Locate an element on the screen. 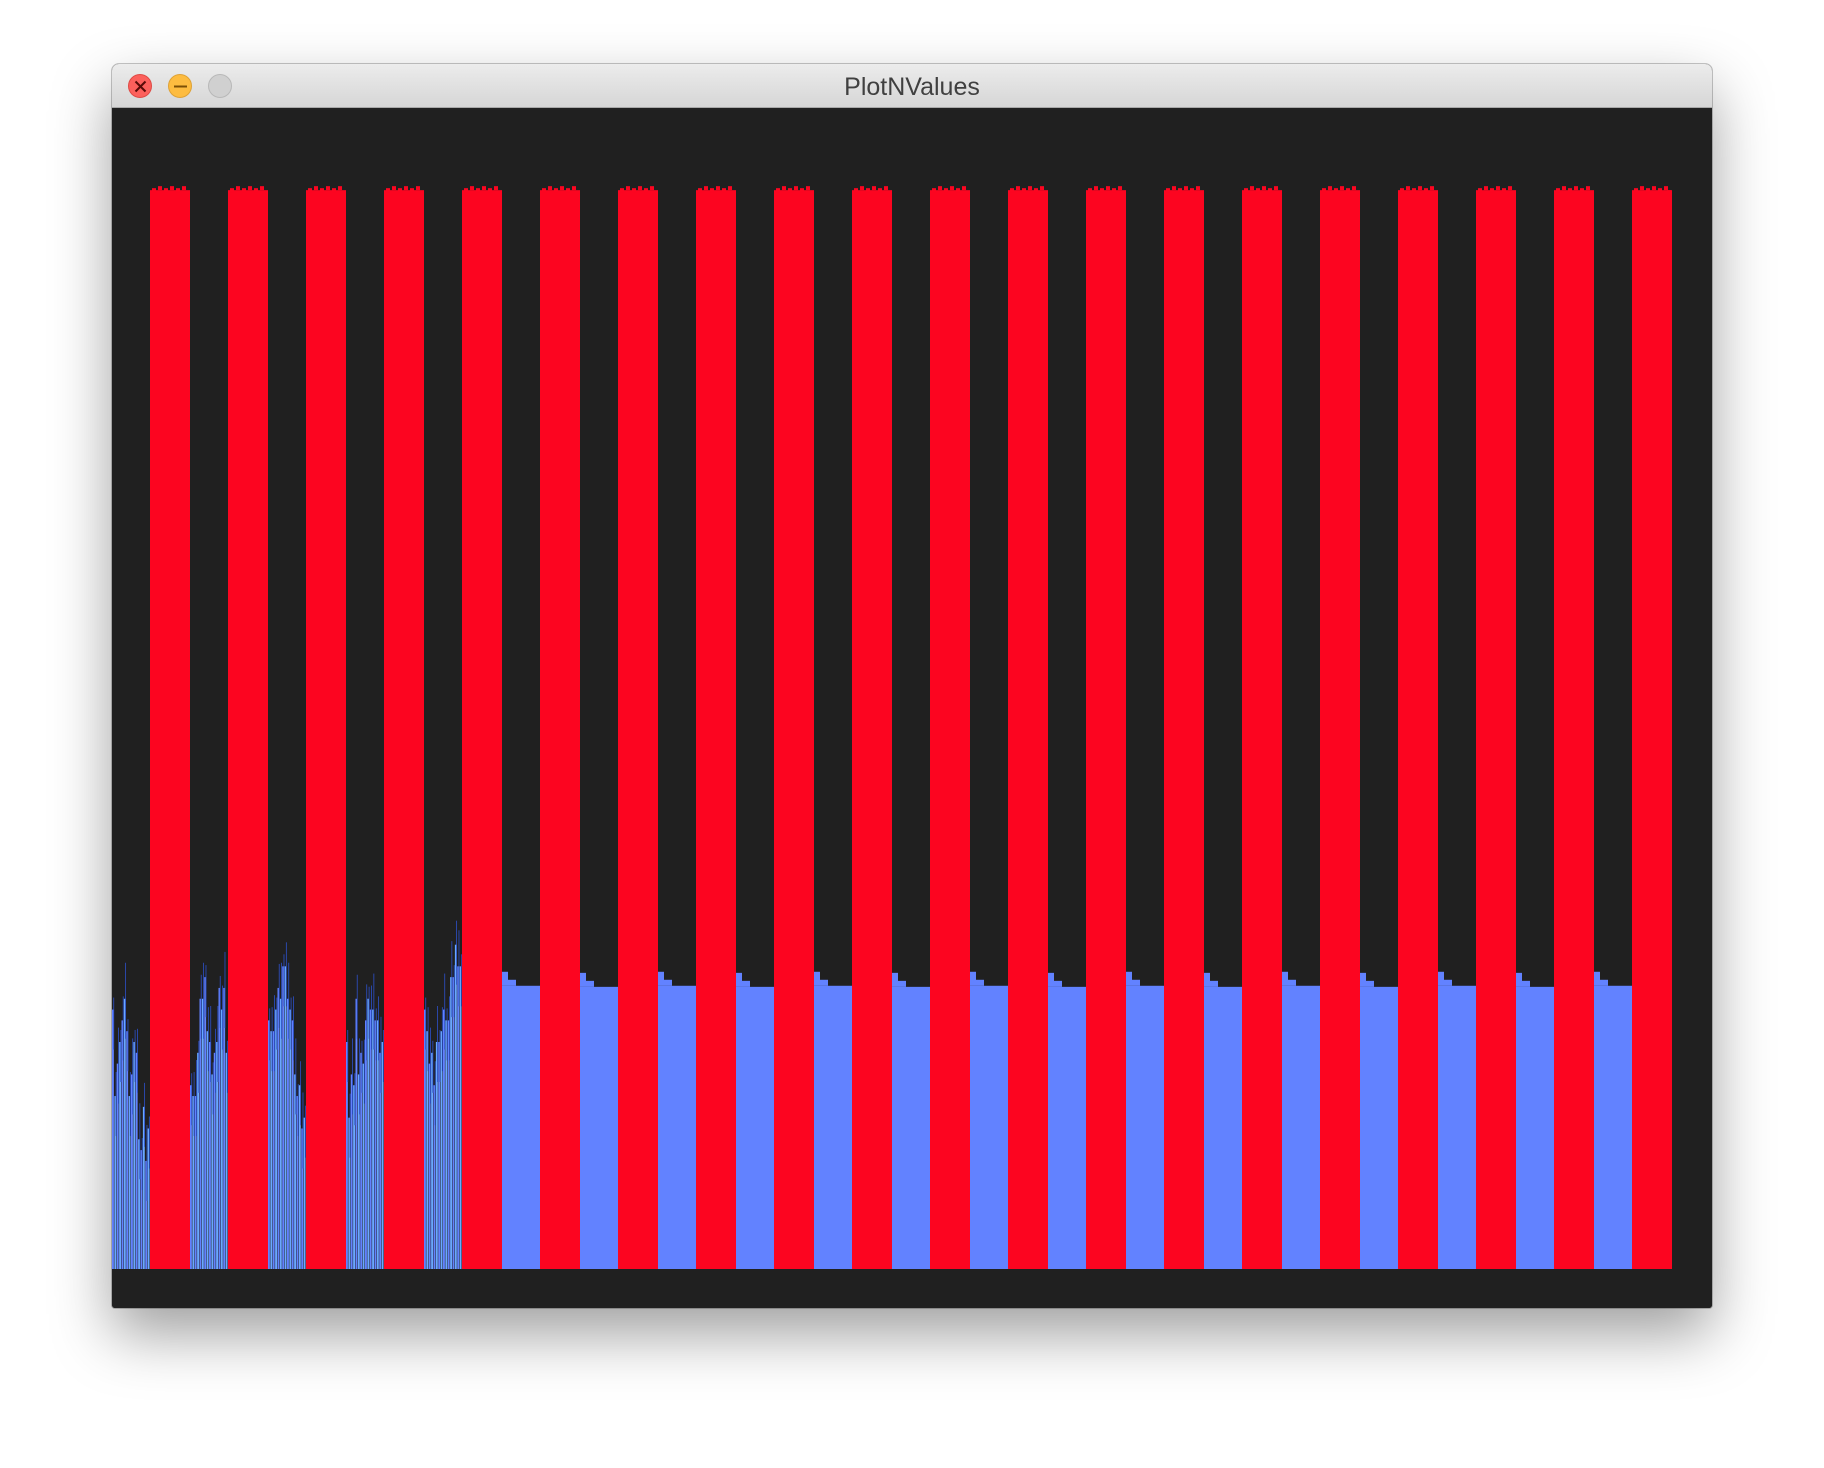 The height and width of the screenshot is (1468, 1824). close-button is located at coordinates (140, 86).